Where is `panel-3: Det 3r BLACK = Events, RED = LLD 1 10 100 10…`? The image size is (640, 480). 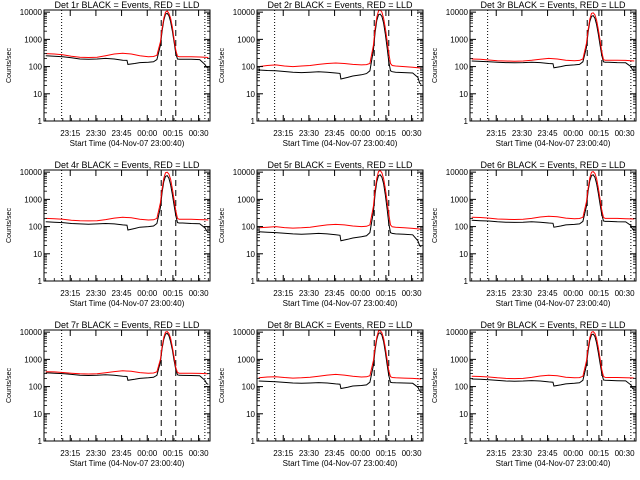 panel-3: Det 3r BLACK = Events, RED = LLD 1 10 100 10… is located at coordinates (534, 74).